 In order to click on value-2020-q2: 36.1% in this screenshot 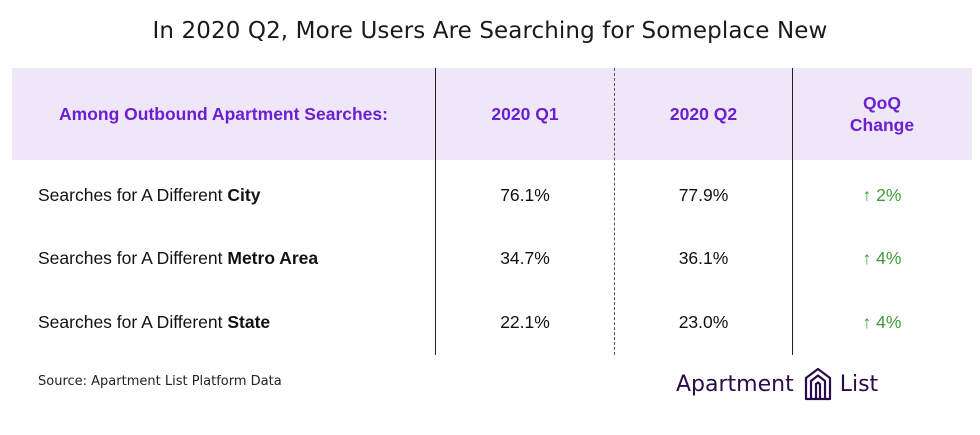, I will do `click(703, 257)`.